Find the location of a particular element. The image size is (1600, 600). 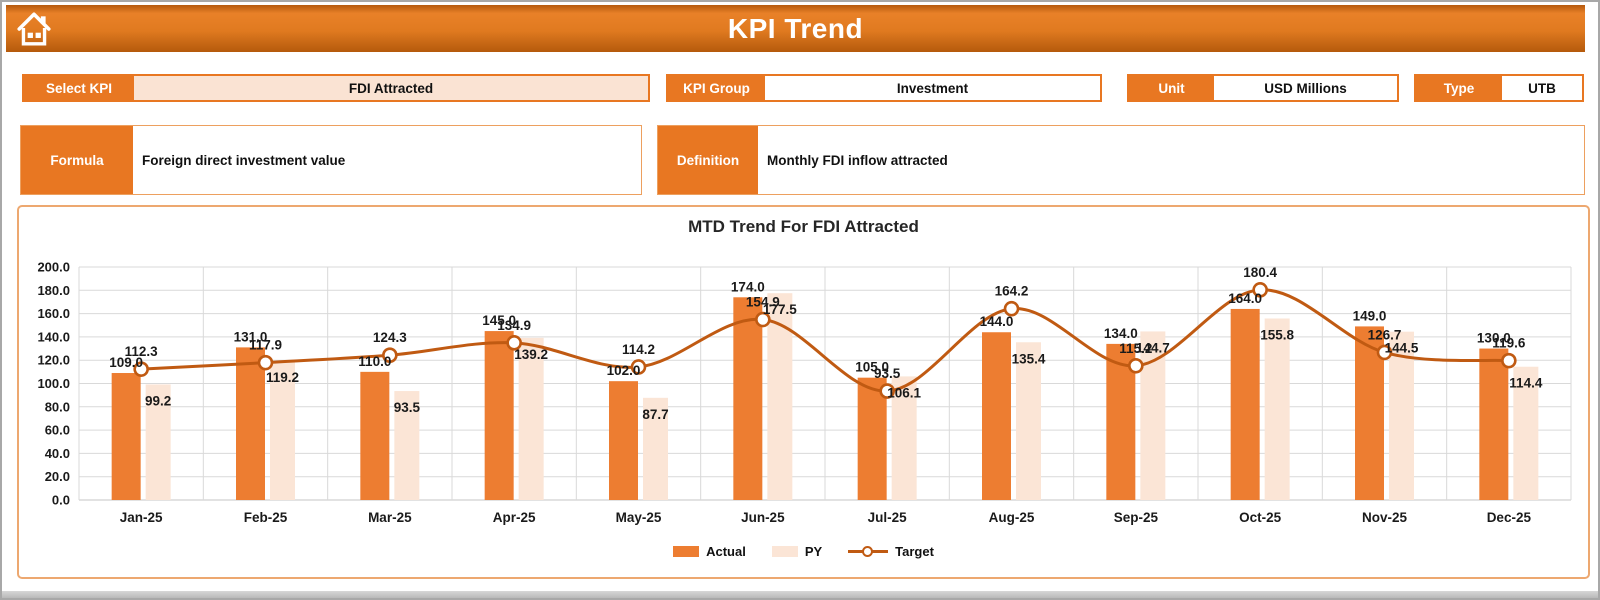

svg-text: 106.1 is located at coordinates (904, 392).